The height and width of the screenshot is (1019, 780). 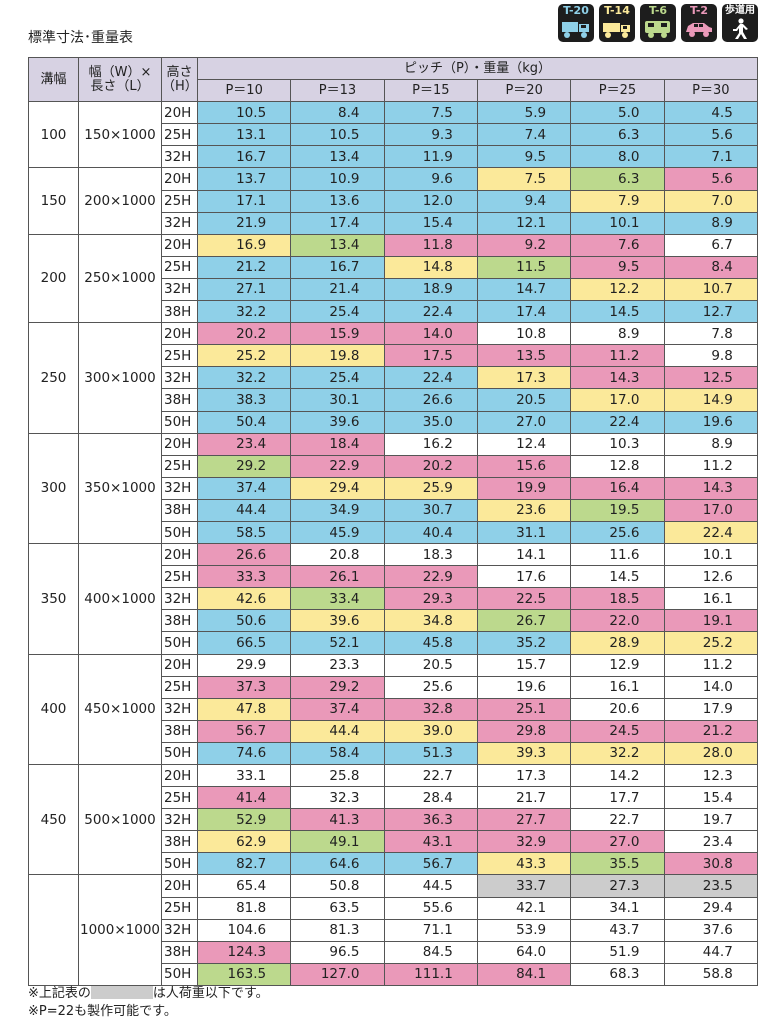 What do you see at coordinates (437, 620) in the screenshot?
I see `weight-value: 34.8` at bounding box center [437, 620].